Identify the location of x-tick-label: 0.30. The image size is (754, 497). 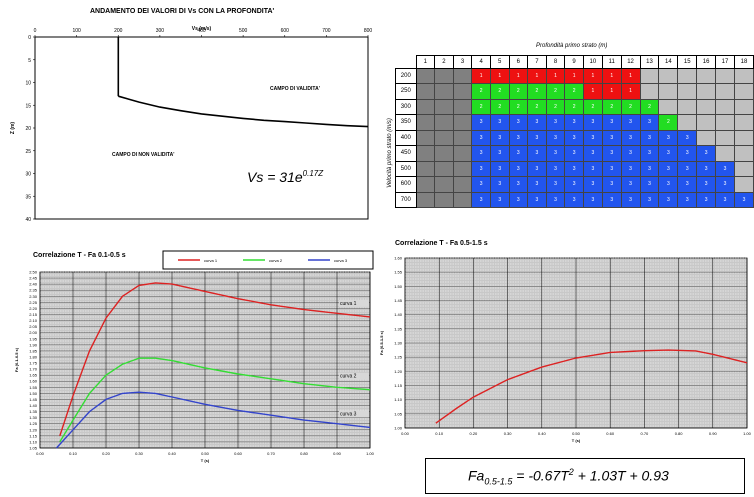
(508, 433).